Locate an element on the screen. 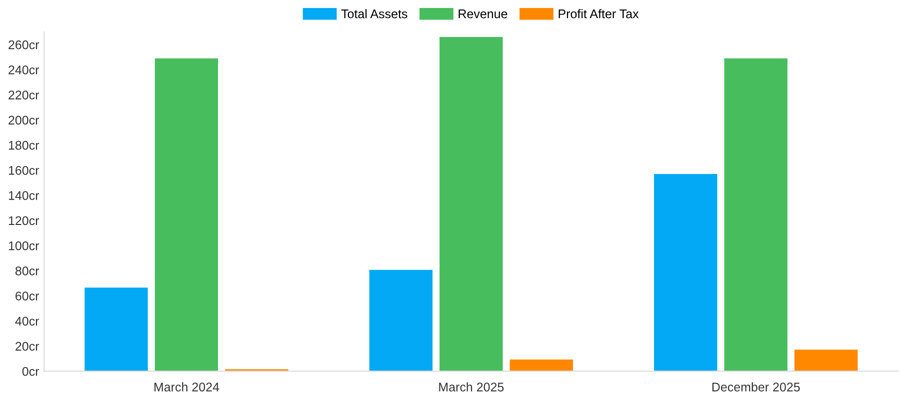 The height and width of the screenshot is (400, 900). y-tick-label: 160cr is located at coordinates (24, 170).